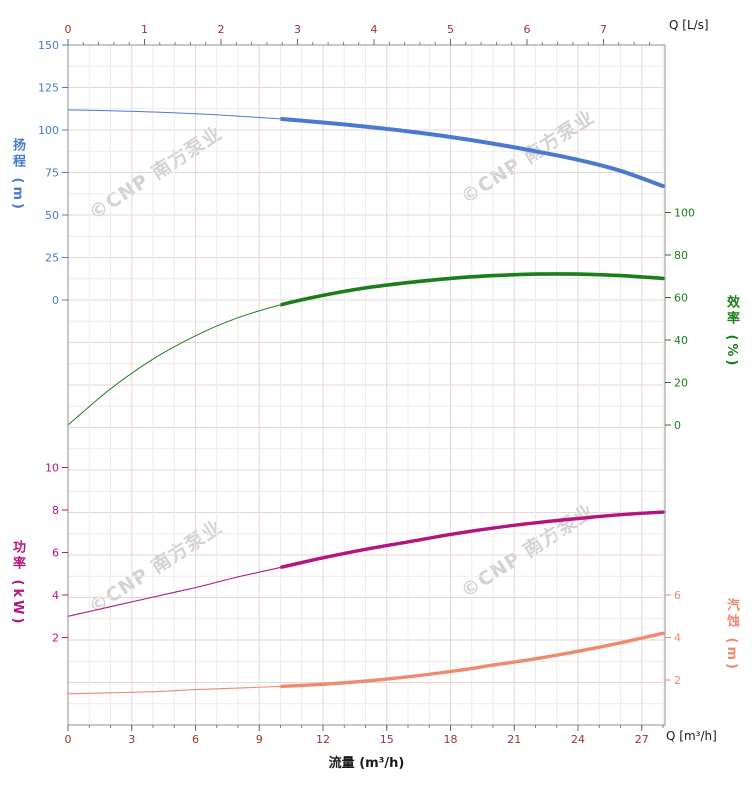 This screenshot has height=797, width=752. Describe the element at coordinates (731, 635) in the screenshot. I see `npsh-axis-title: 汽蚀 (m)` at that location.